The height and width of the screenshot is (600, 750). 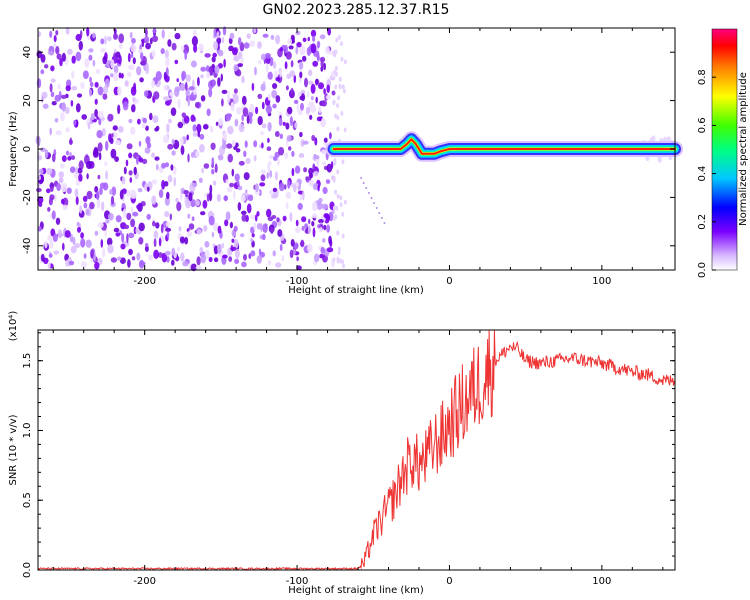 I want to click on snr-y-axis-label: SNR (10 * v/v), so click(x=13, y=449).